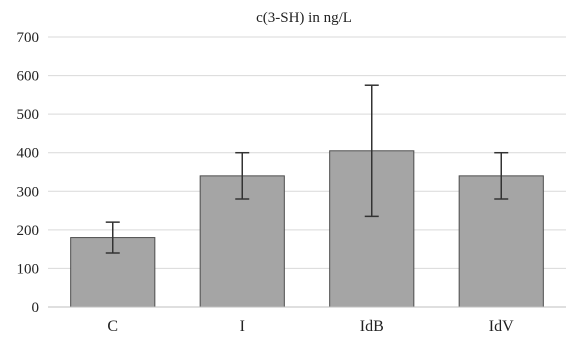  Describe the element at coordinates (28, 154) in the screenshot. I see `y-tick-label: 400` at that location.